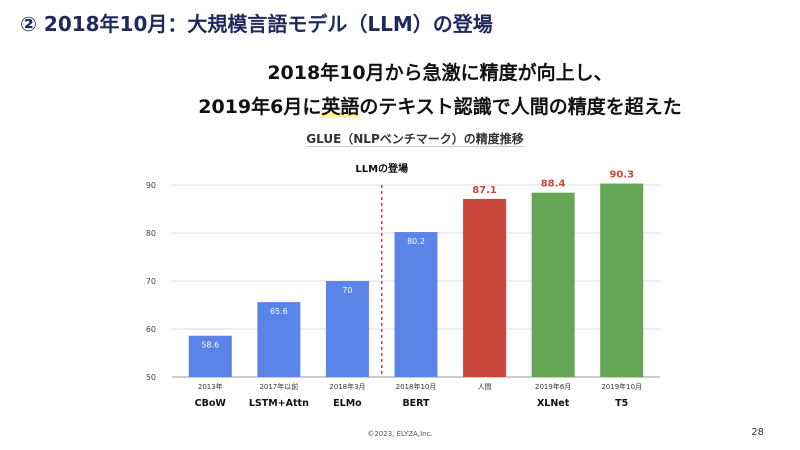 Image resolution: width=800 pixels, height=450 pixels. Describe the element at coordinates (621, 403) in the screenshot. I see `model-name: T5` at that location.